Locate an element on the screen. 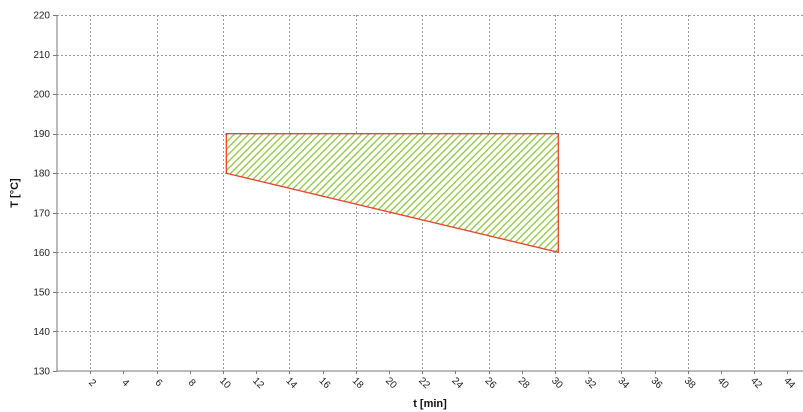  x-tick-label: 20 is located at coordinates (391, 383).